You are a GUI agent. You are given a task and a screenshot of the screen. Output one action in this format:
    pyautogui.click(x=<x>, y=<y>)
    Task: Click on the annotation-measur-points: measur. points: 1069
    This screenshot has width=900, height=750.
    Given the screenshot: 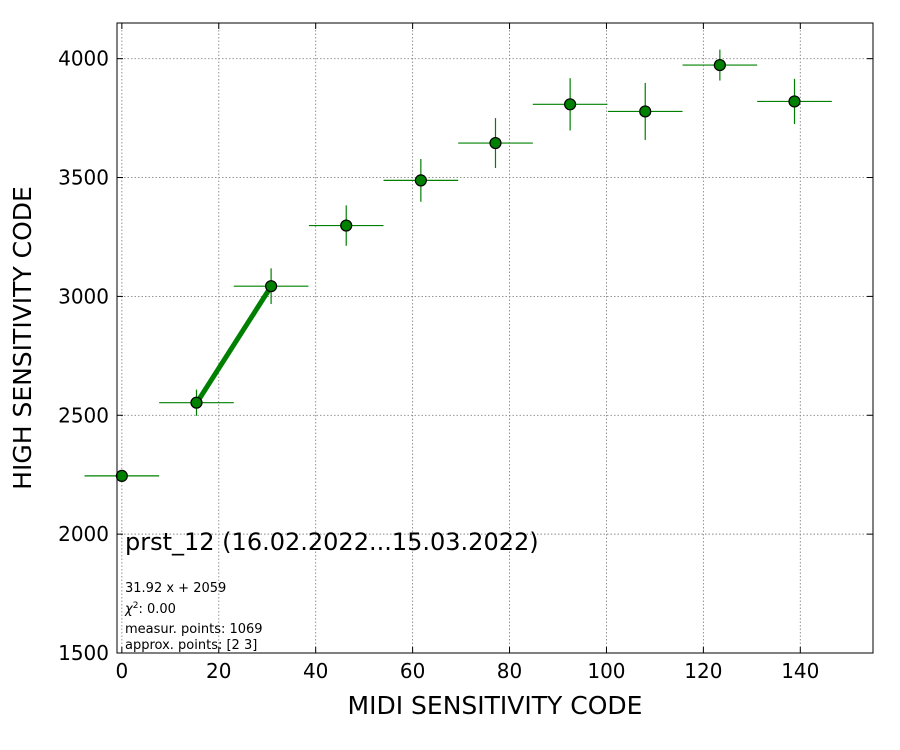 What is the action you would take?
    pyautogui.click(x=194, y=629)
    